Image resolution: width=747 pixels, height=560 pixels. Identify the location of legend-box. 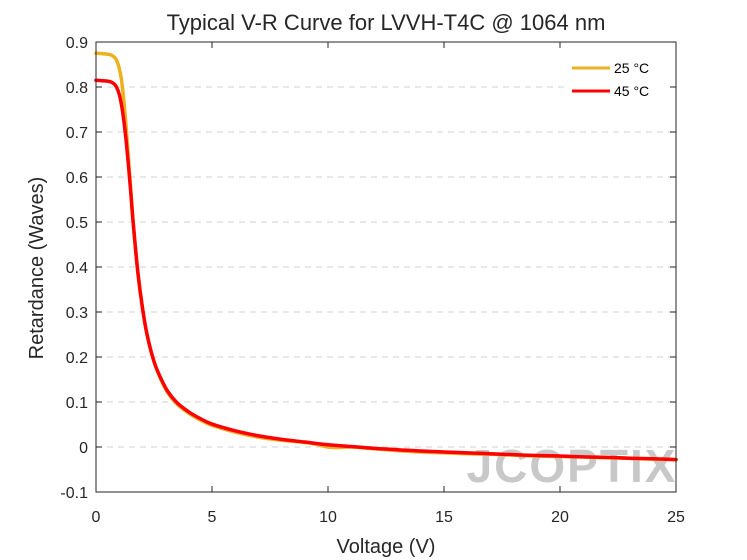
(618, 79).